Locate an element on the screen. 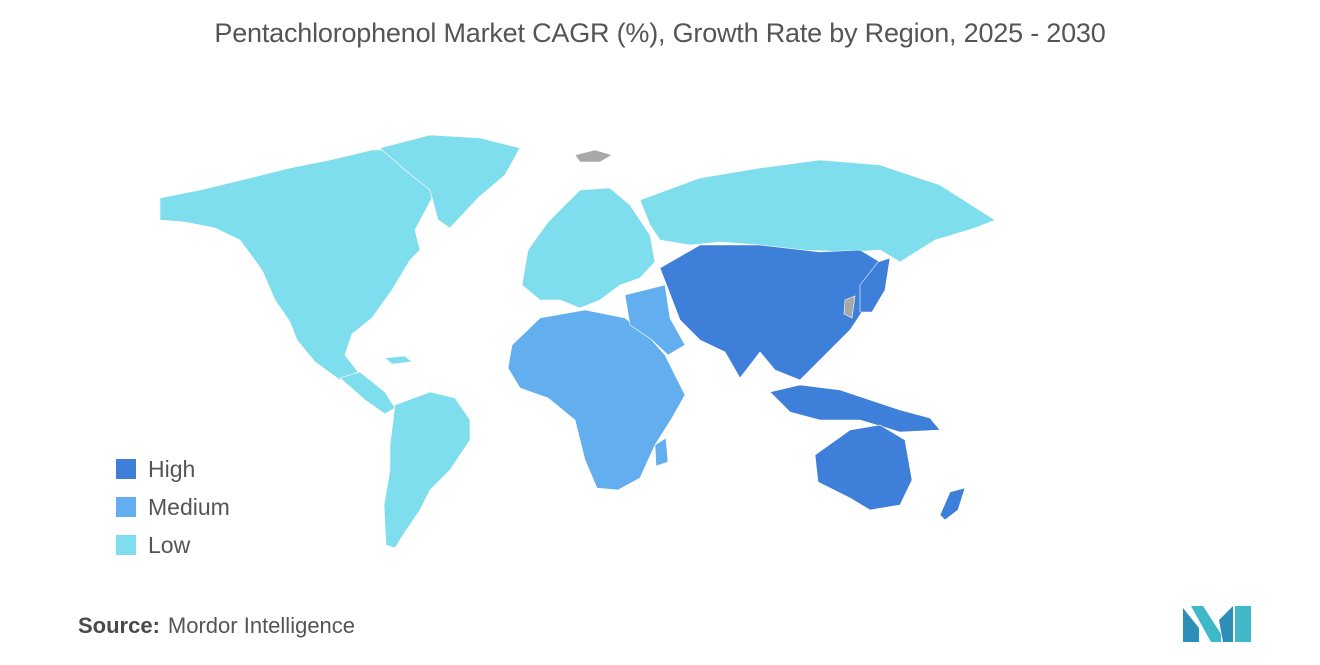 This screenshot has height=665, width=1320. source-value: Mordor Intelligence is located at coordinates (261, 625).